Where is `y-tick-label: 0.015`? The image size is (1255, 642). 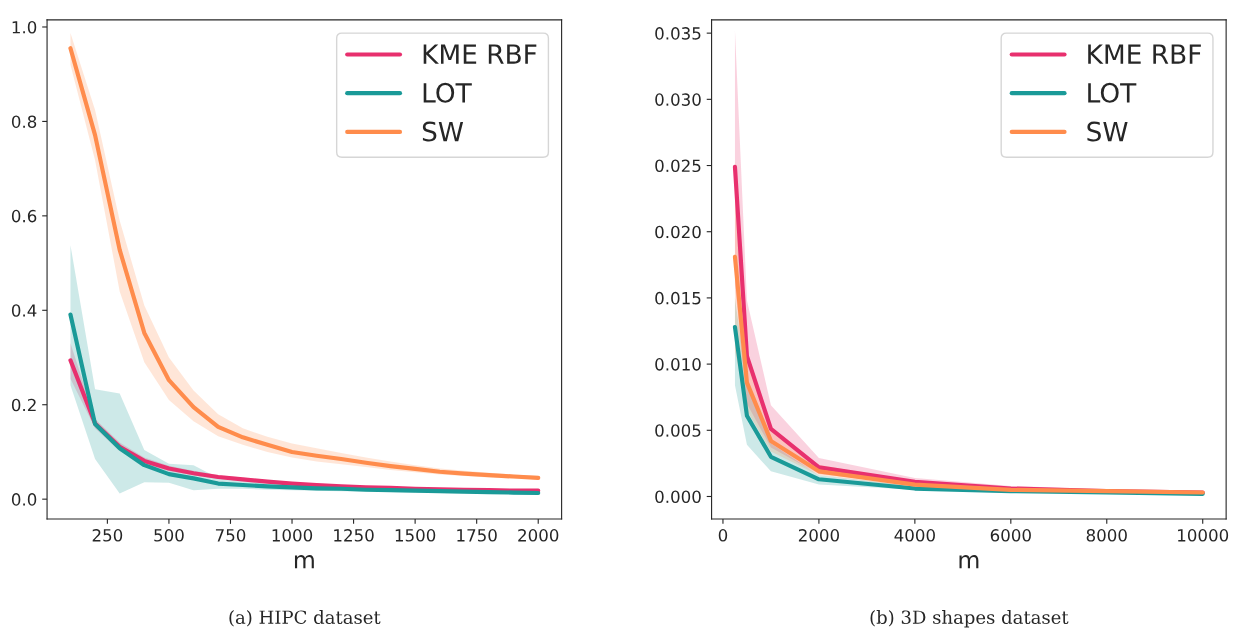 y-tick-label: 0.015 is located at coordinates (678, 298).